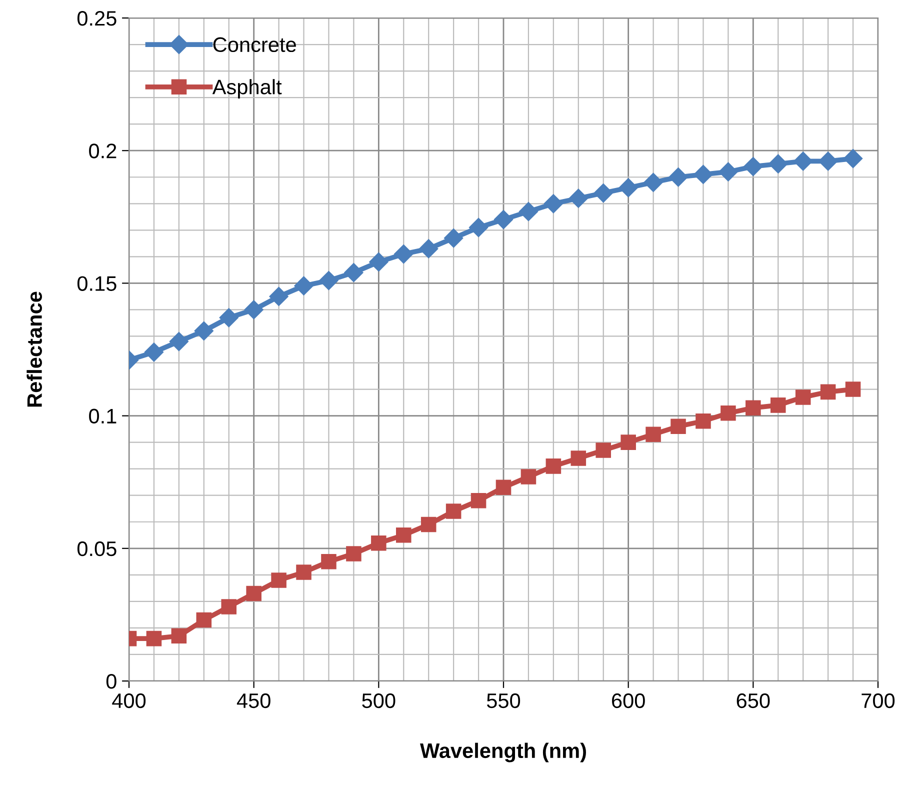 The image size is (900, 790). What do you see at coordinates (96, 18) in the screenshot?
I see `y-tick-label: 0.25` at bounding box center [96, 18].